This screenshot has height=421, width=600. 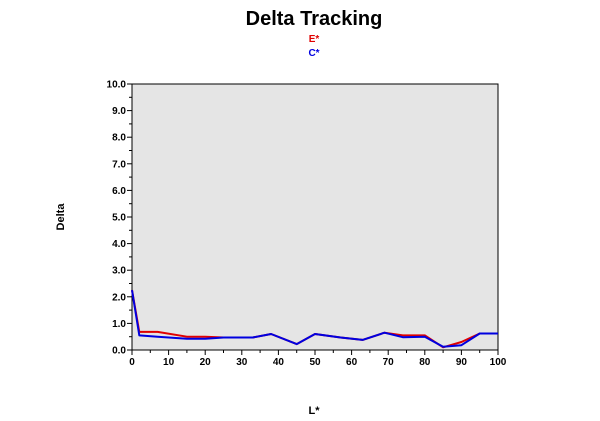 What do you see at coordinates (498, 362) in the screenshot?
I see `x-tick-label: 100` at bounding box center [498, 362].